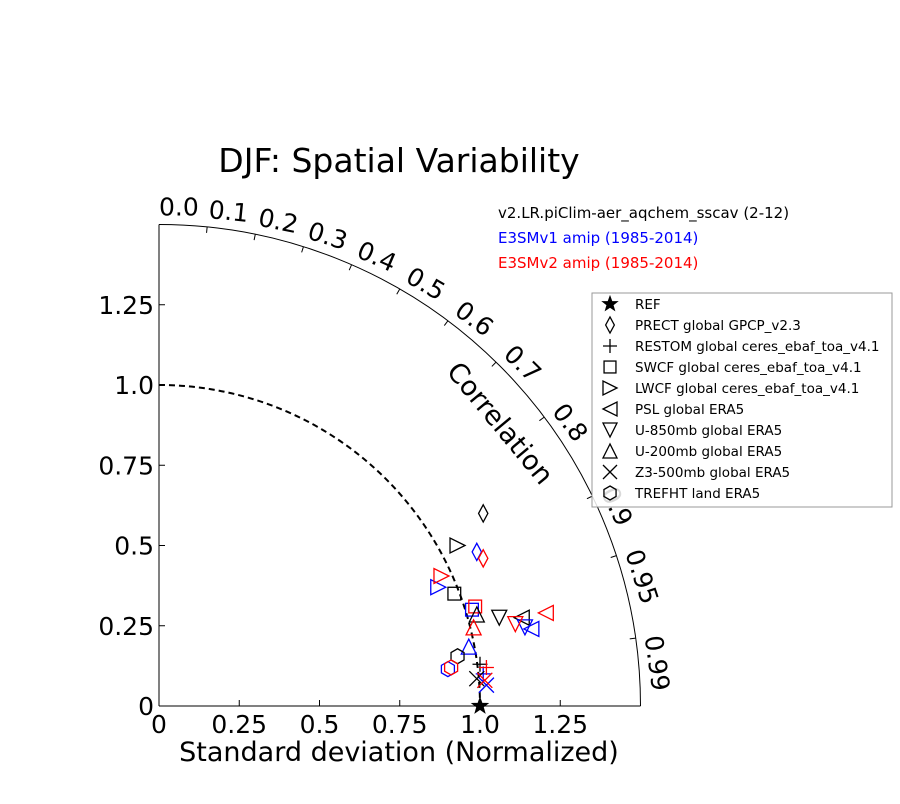 This screenshot has width=900, height=804. What do you see at coordinates (278, 221) in the screenshot?
I see `correlation-tick-label: 0.2` at bounding box center [278, 221].